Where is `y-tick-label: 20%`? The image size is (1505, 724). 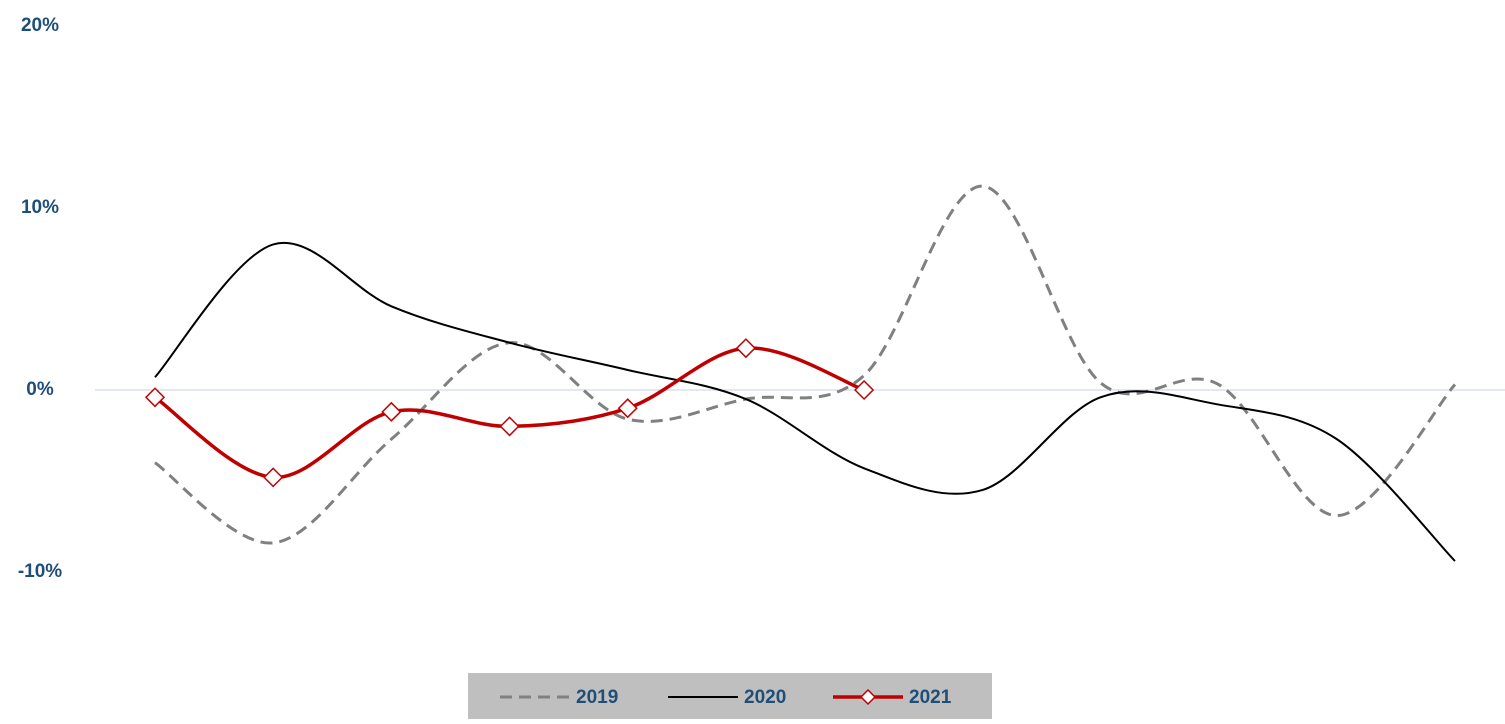
y-tick-label: 20% is located at coordinates (40, 25).